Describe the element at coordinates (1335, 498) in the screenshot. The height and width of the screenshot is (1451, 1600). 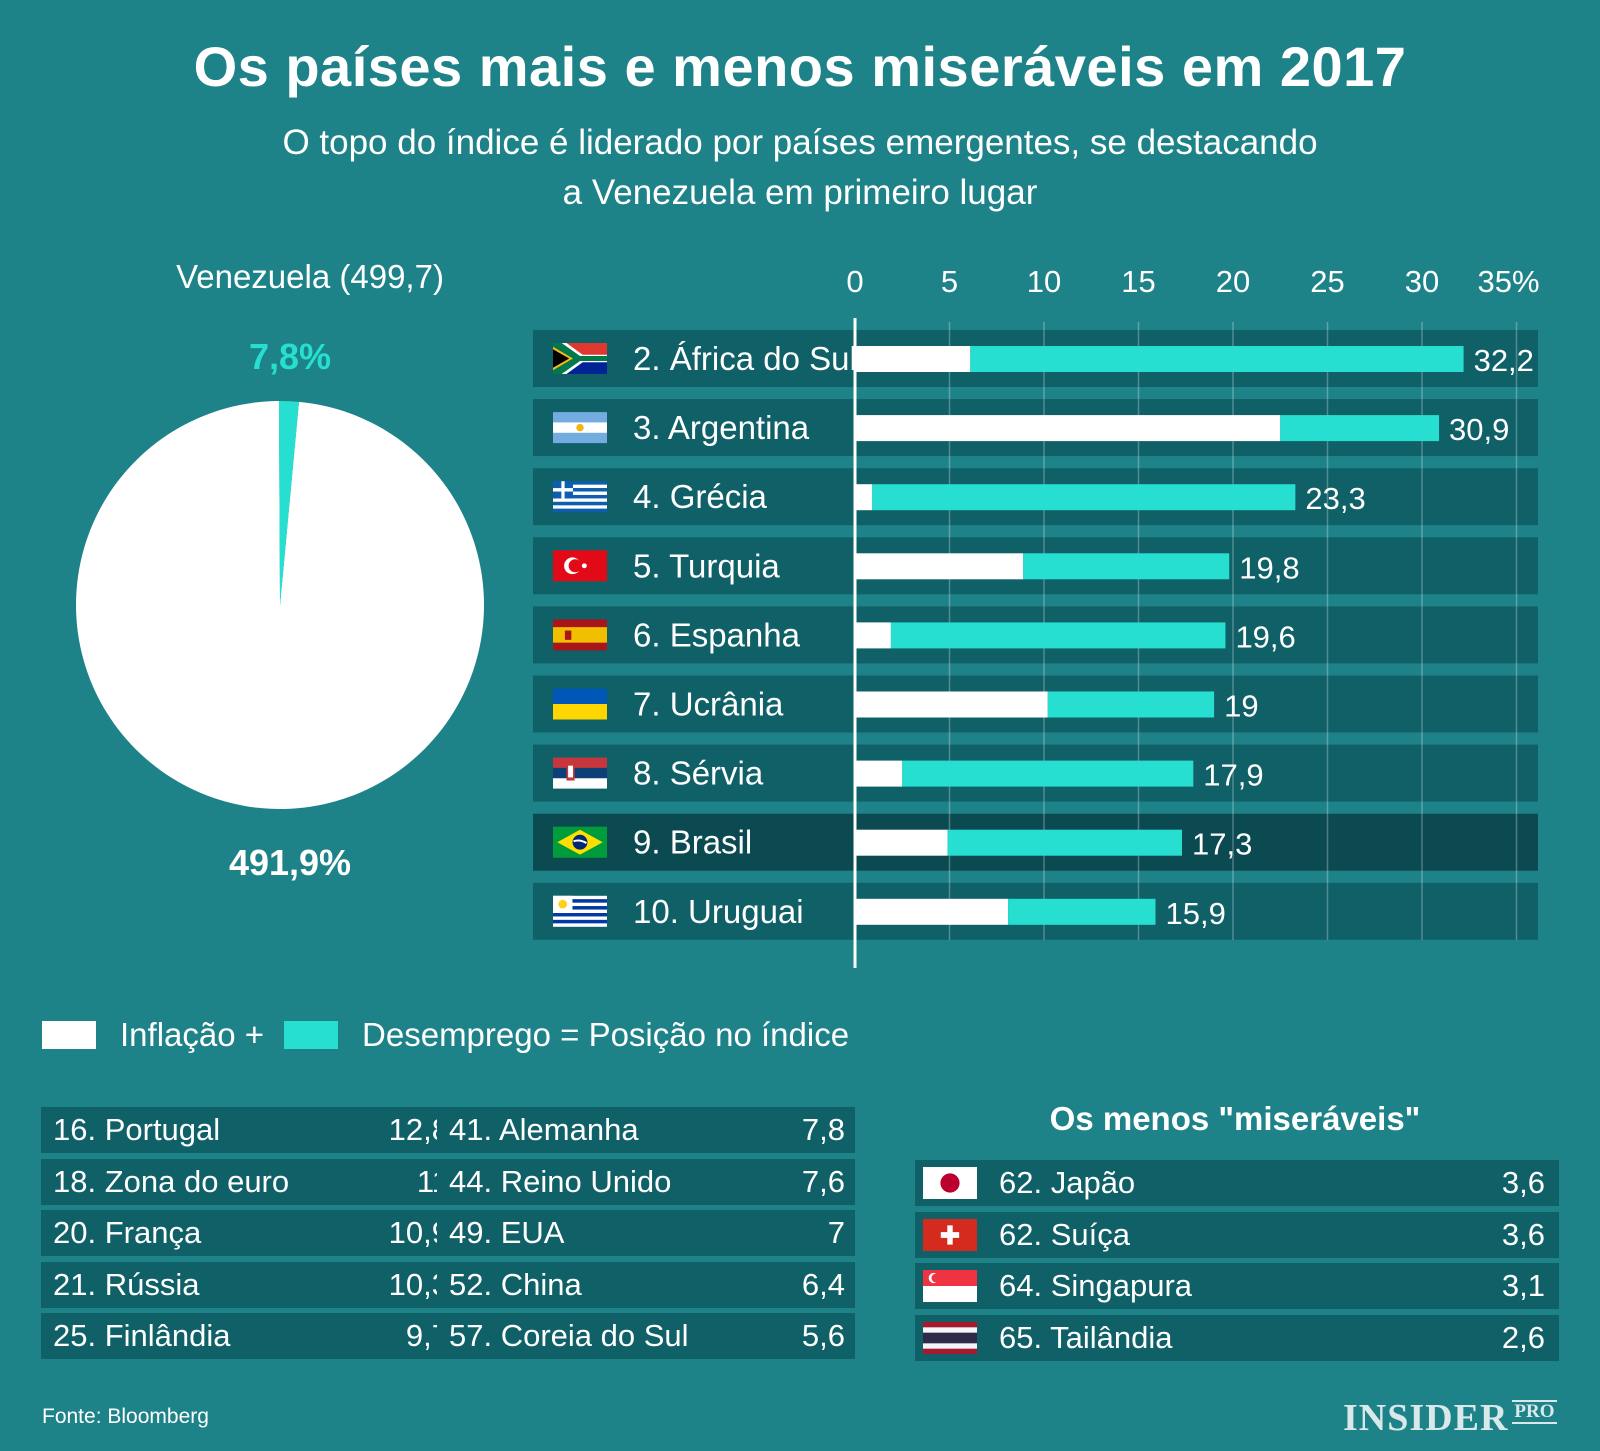
I see `bar-total-label: 23,3` at that location.